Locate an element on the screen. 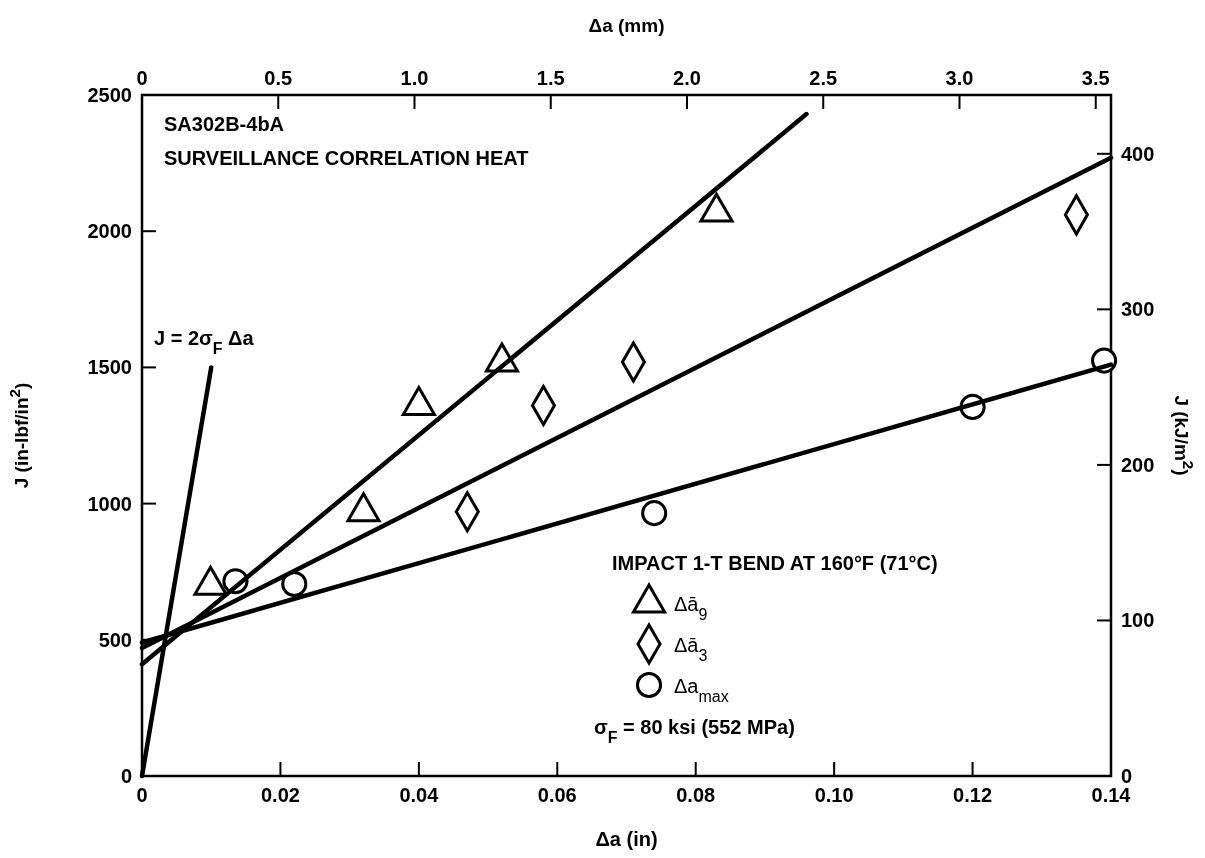 This screenshot has height=858, width=1205. x-tick-label: 0 is located at coordinates (142, 795).